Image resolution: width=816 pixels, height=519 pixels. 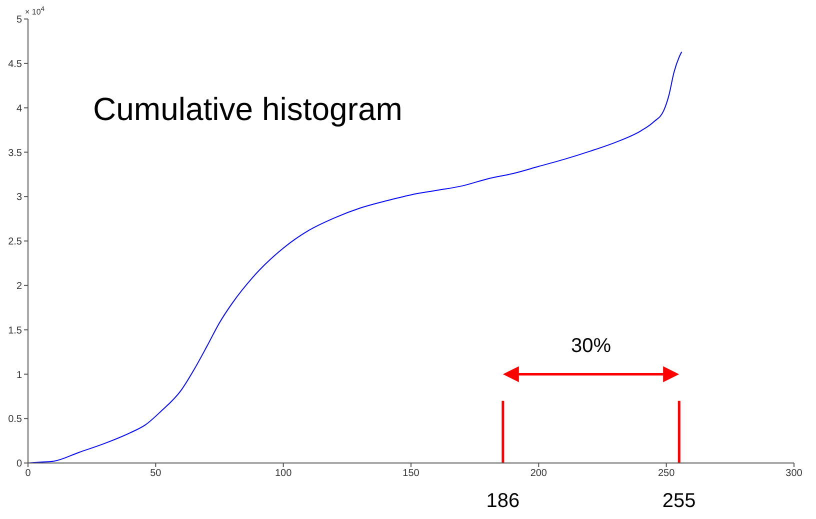 What do you see at coordinates (539, 474) in the screenshot?
I see `x-tick-label: 200` at bounding box center [539, 474].